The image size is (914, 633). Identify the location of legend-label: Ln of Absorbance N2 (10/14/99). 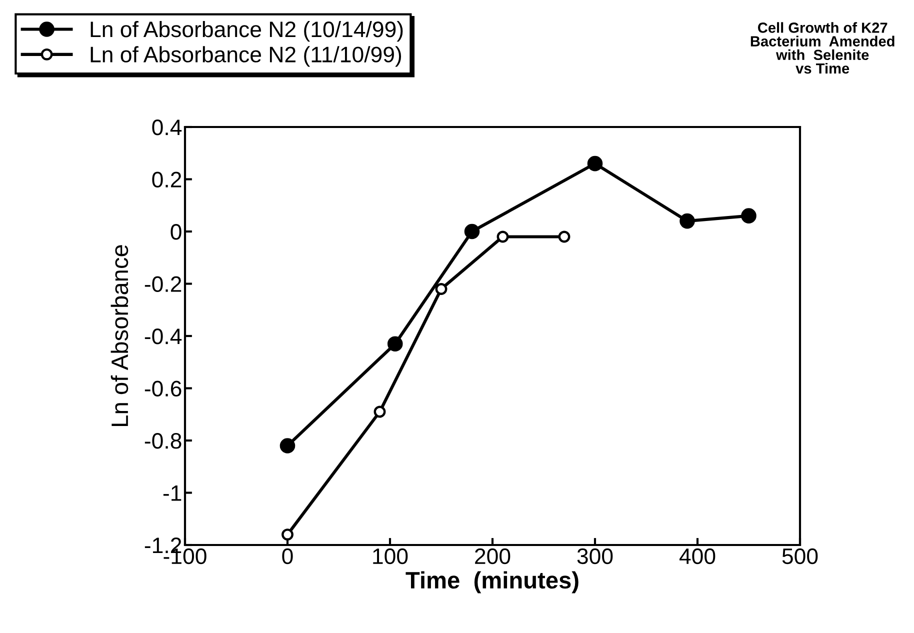
(246, 31).